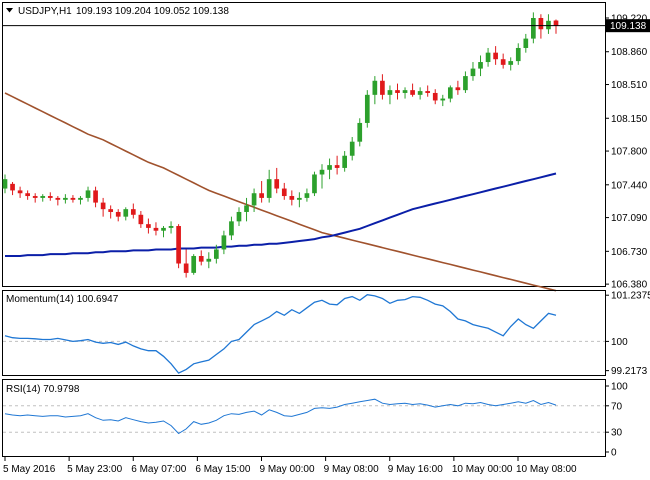 This screenshot has height=480, width=650. I want to click on ohlc-label: 109.193 109.204 109.052 109.138, so click(152, 11).